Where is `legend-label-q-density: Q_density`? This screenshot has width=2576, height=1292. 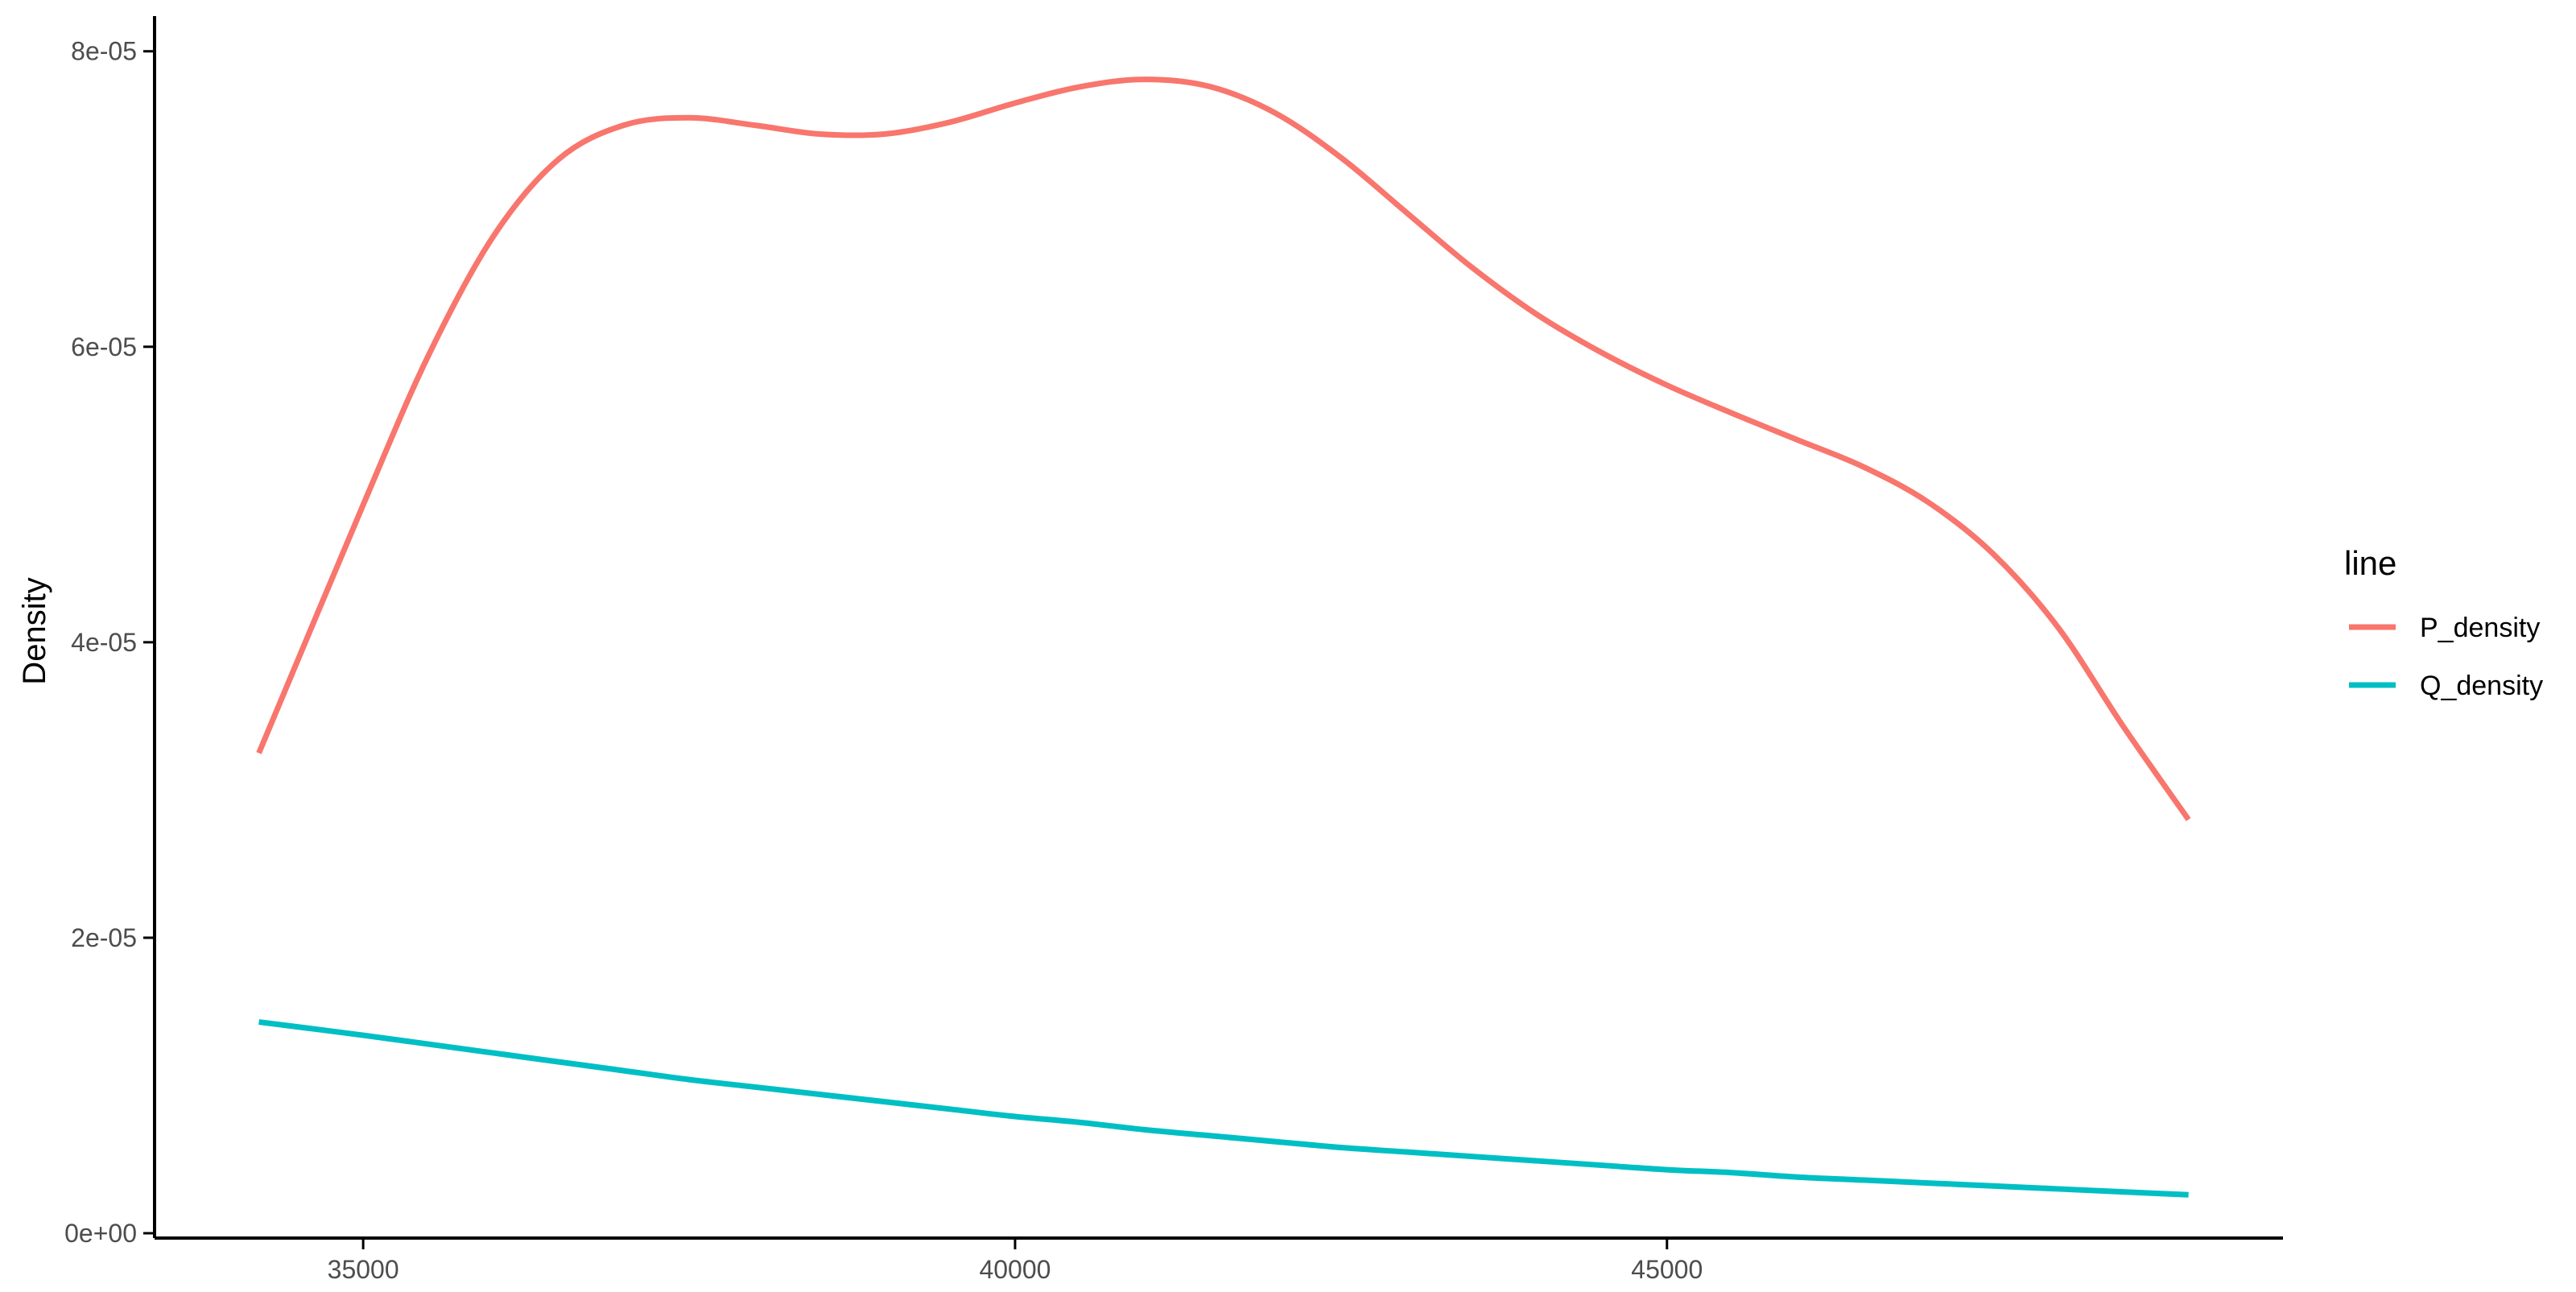
legend-label-q-density: Q_density is located at coordinates (2481, 686).